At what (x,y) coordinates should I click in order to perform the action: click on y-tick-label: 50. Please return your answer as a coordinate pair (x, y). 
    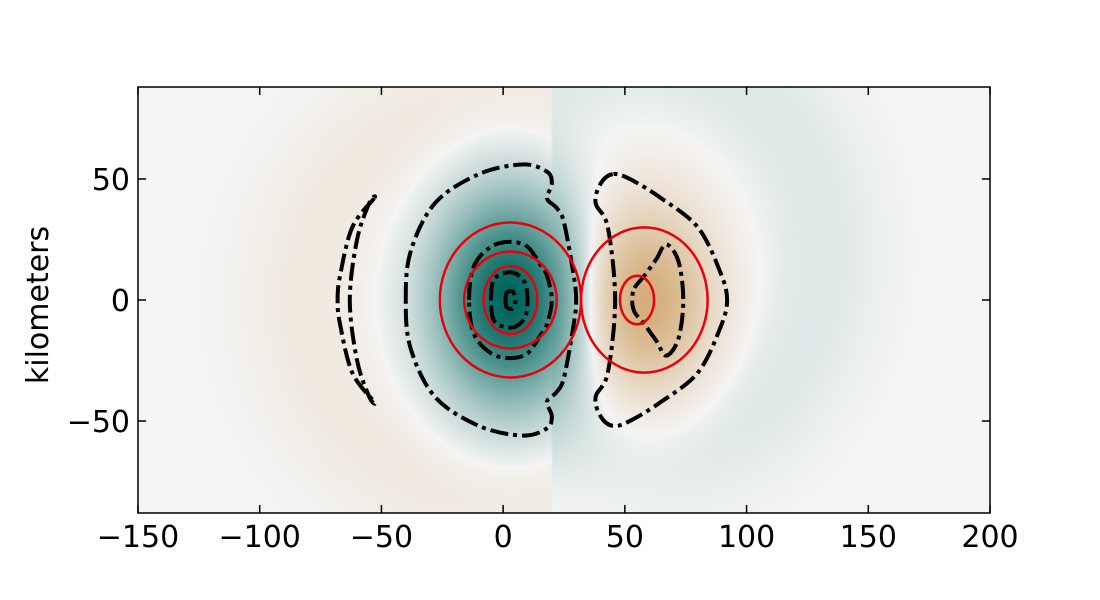
    Looking at the image, I should click on (111, 180).